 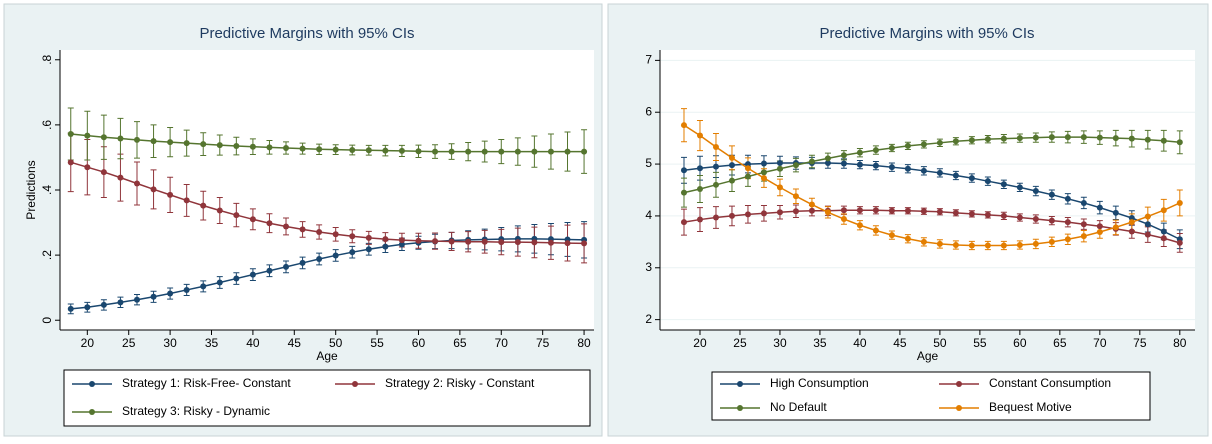 I want to click on x-tick-label: 75, so click(x=543, y=343).